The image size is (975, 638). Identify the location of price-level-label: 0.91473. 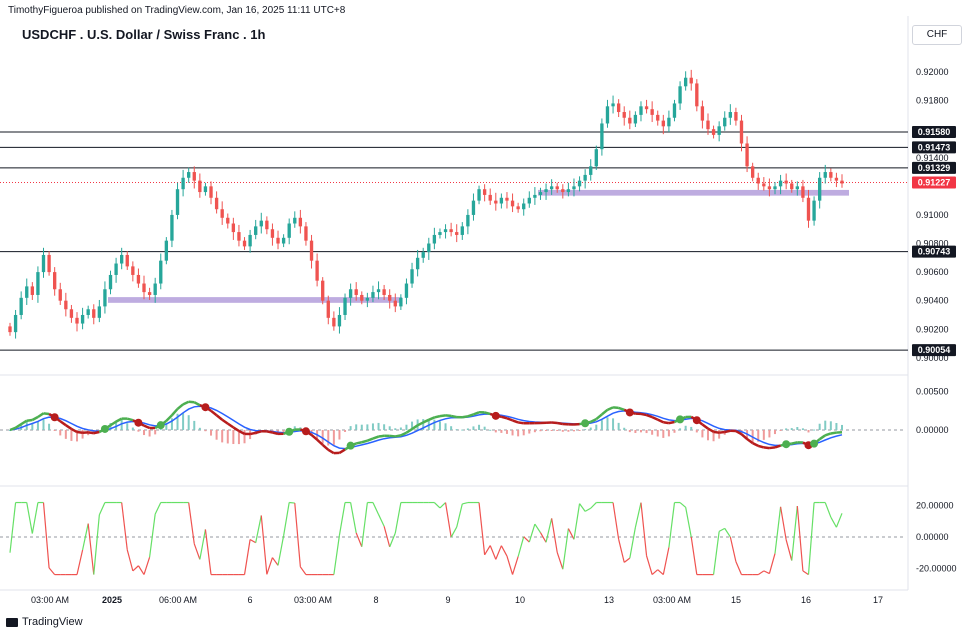
(934, 147).